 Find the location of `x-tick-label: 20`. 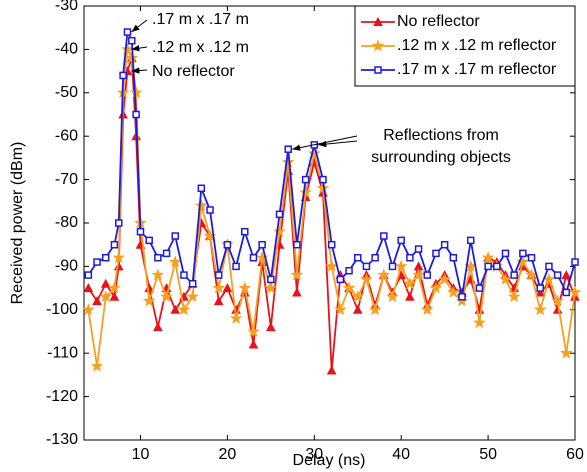

x-tick-label: 20 is located at coordinates (227, 454).